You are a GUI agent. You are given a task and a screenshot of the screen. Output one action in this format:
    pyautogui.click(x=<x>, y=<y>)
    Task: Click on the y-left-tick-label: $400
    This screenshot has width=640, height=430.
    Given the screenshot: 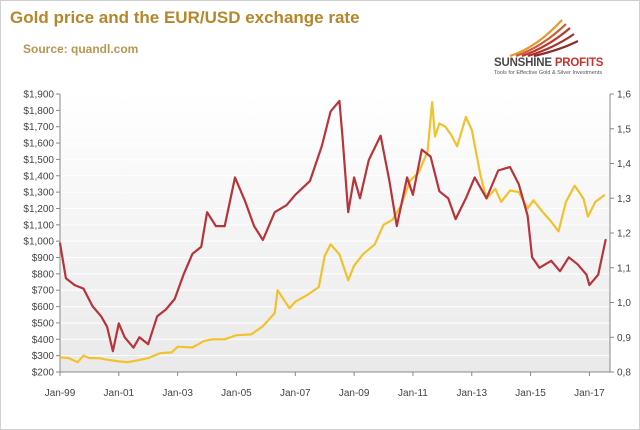 What is the action you would take?
    pyautogui.click(x=43, y=340)
    